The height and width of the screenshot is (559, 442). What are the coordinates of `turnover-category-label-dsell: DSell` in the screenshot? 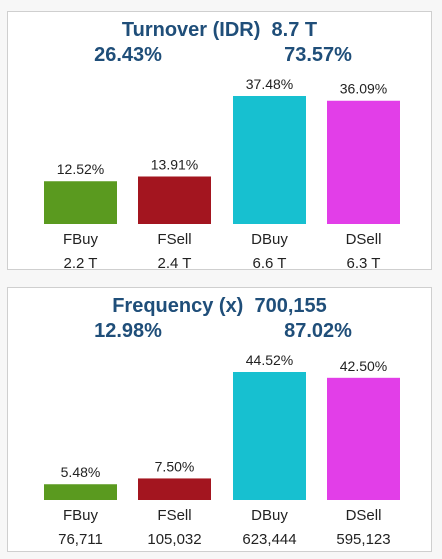 It's located at (364, 239).